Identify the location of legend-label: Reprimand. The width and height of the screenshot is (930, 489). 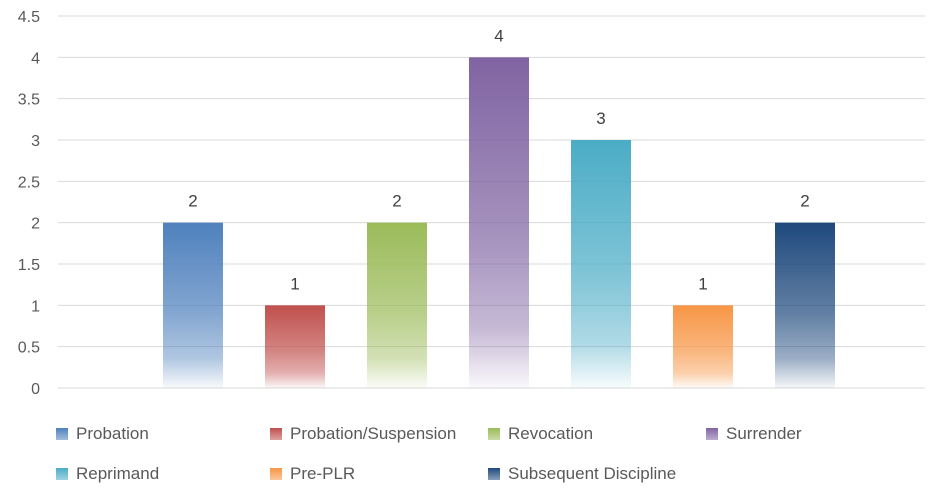
(118, 473).